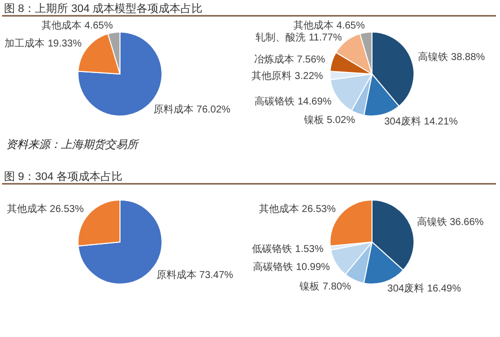 The image size is (500, 337). I want to click on data-label: 38.88%, so click(468, 58).